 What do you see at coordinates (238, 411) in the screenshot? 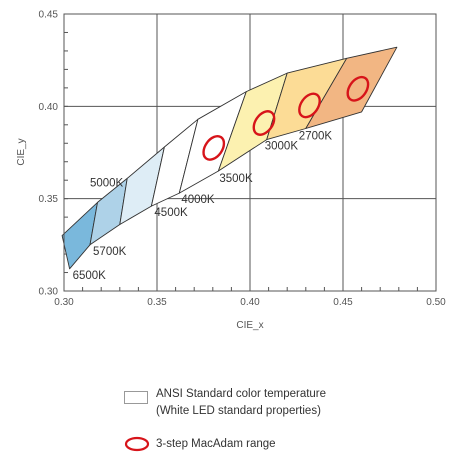
I see `legend-ansi-line2: (White LED standard properties)` at bounding box center [238, 411].